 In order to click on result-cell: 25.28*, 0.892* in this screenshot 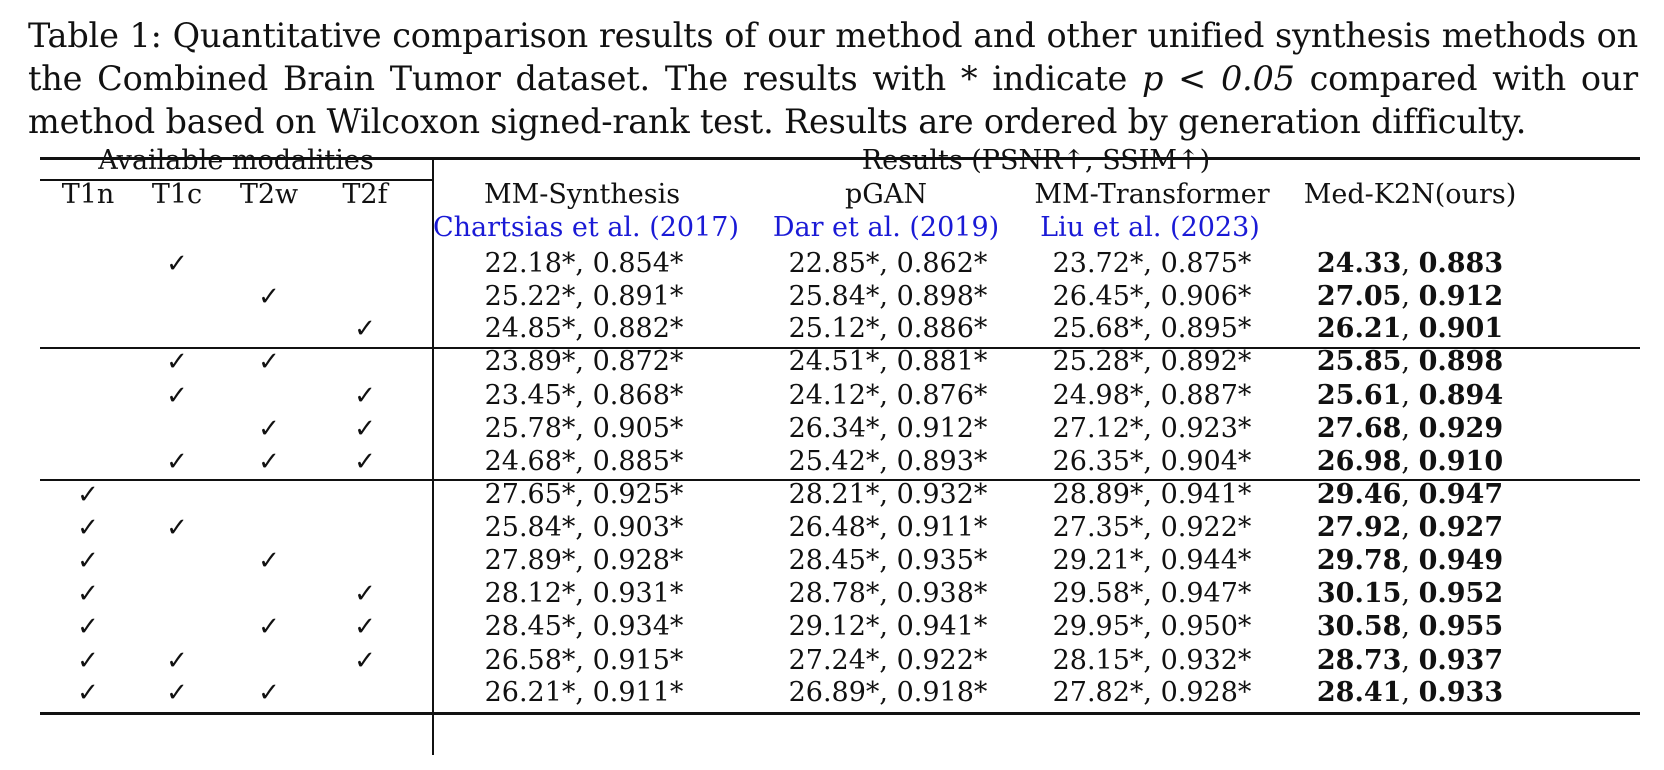, I will do `click(1152, 361)`.